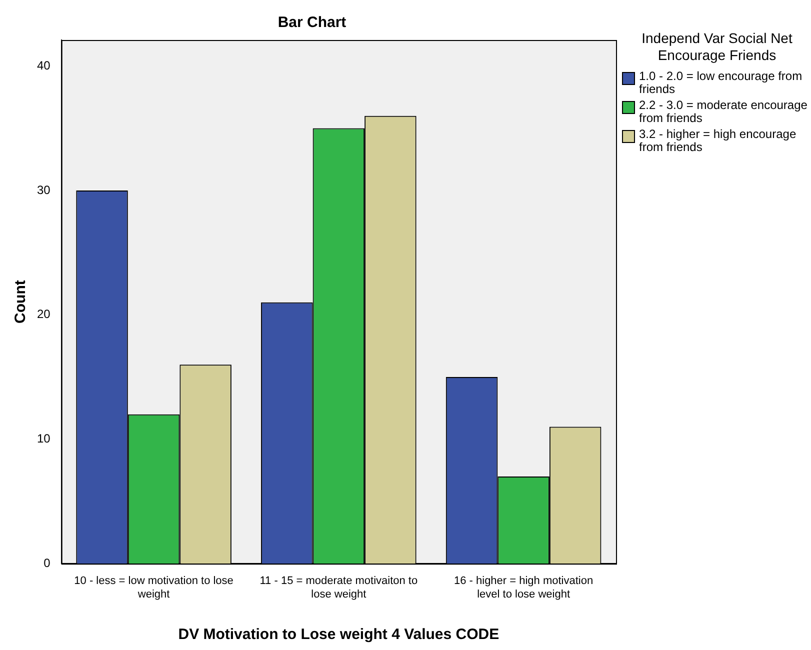 The width and height of the screenshot is (811, 650). What do you see at coordinates (43, 189) in the screenshot?
I see `y-tick-label: 30` at bounding box center [43, 189].